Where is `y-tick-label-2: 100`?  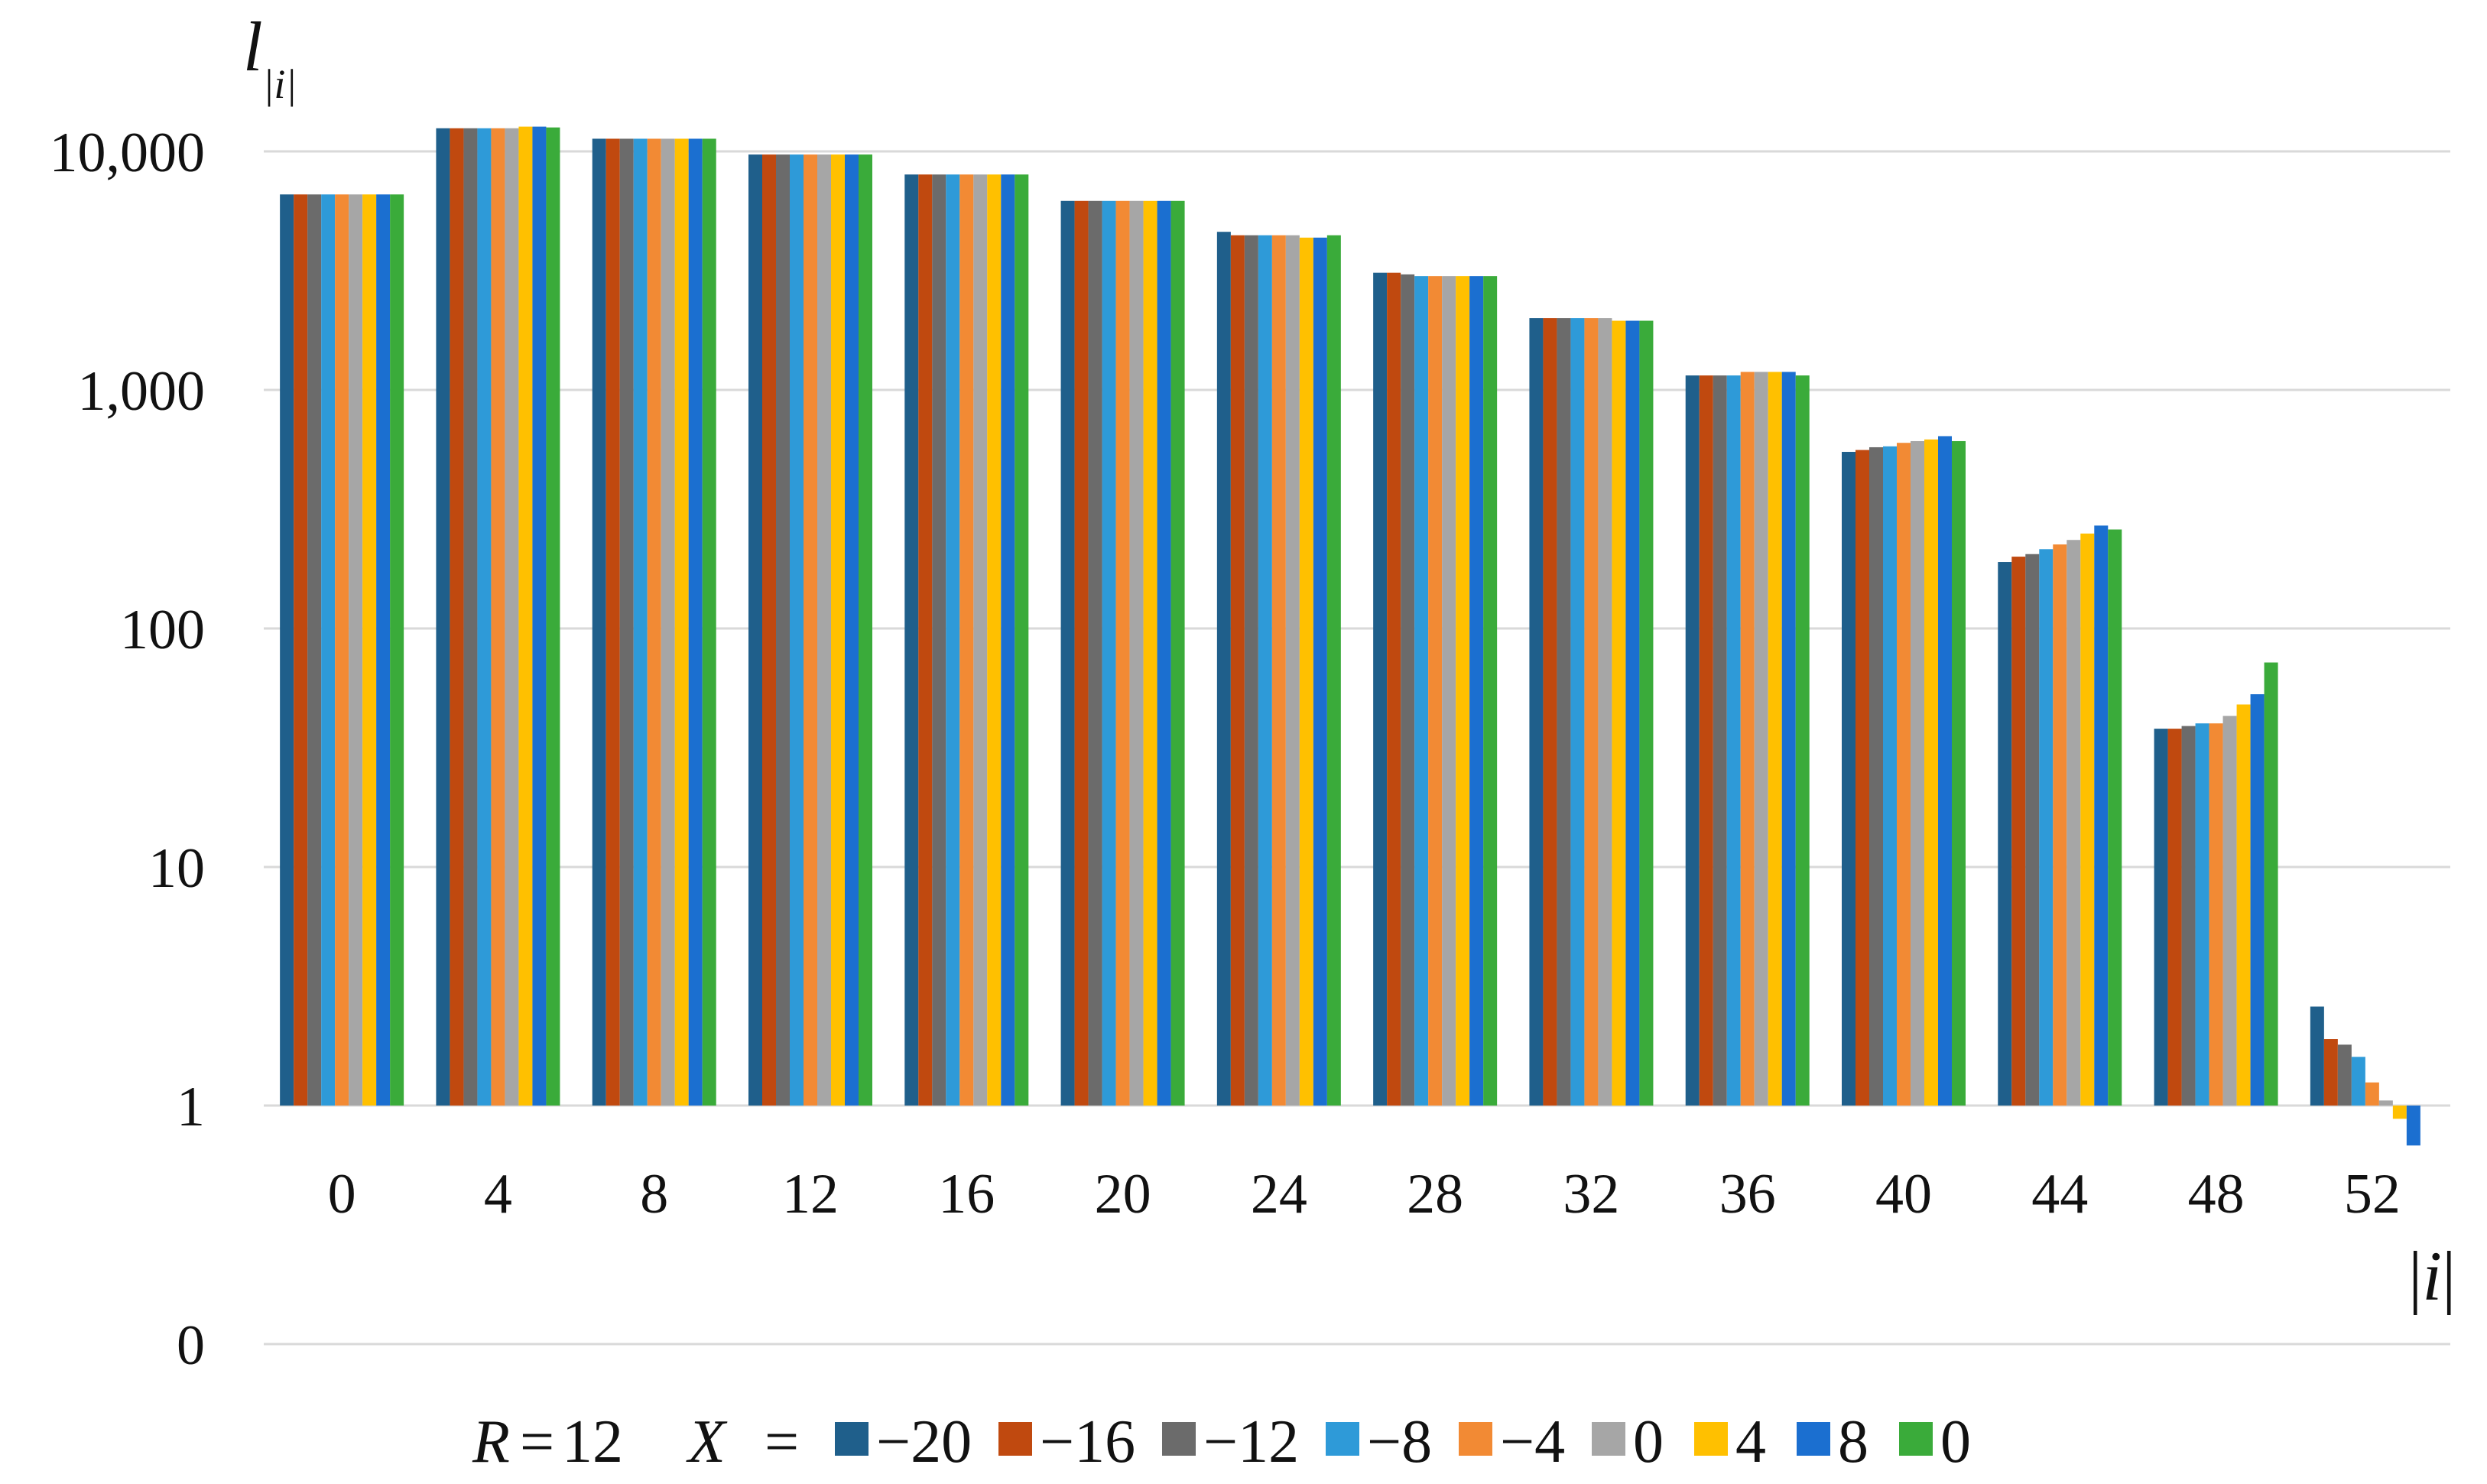 y-tick-label-2: 100 is located at coordinates (162, 630).